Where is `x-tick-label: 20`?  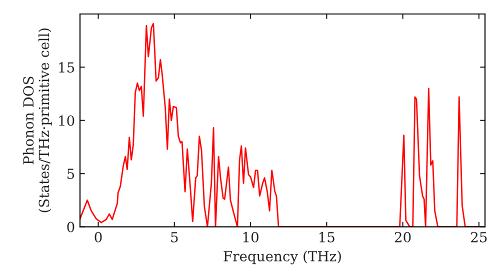
x-tick-label: 20 is located at coordinates (402, 237).